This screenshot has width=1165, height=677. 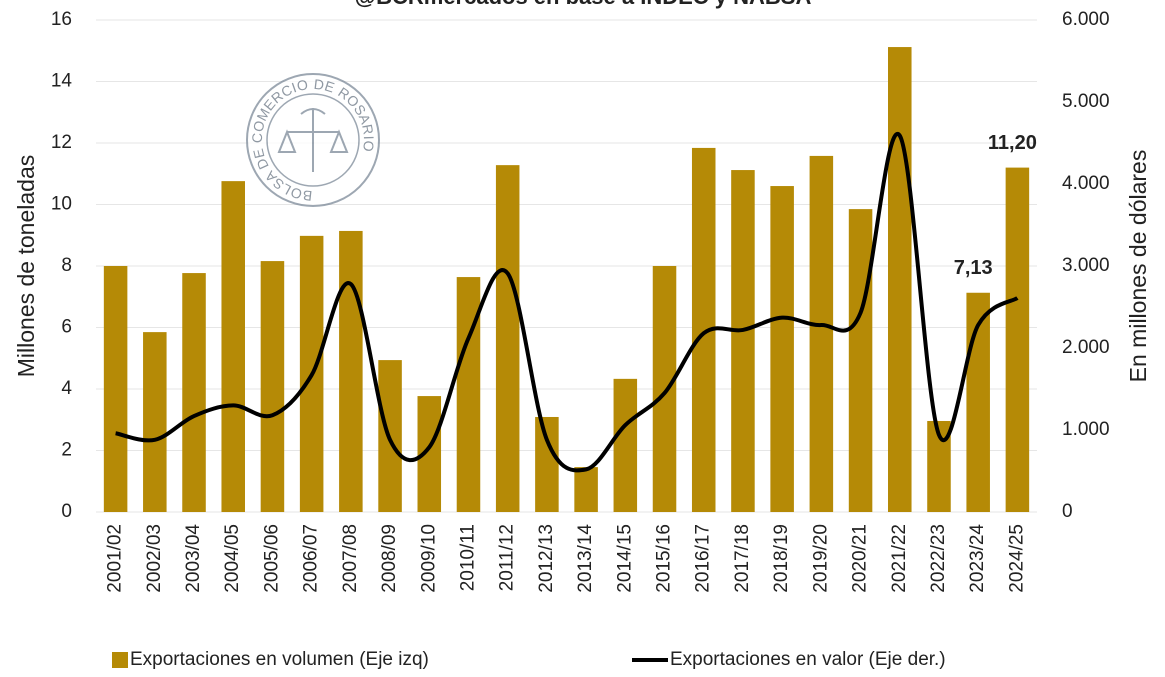 What do you see at coordinates (120, 660) in the screenshot?
I see `legend-swatch` at bounding box center [120, 660].